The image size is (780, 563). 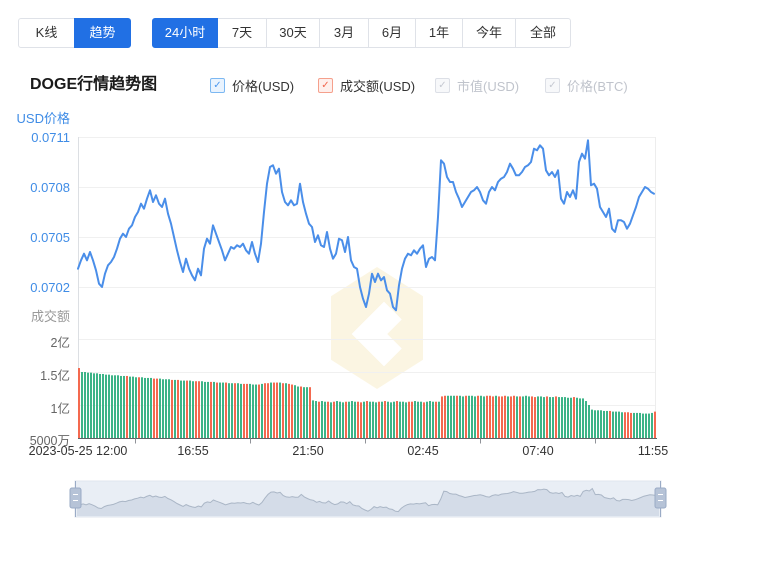 I want to click on x-label-5: 11:55, so click(x=653, y=451).